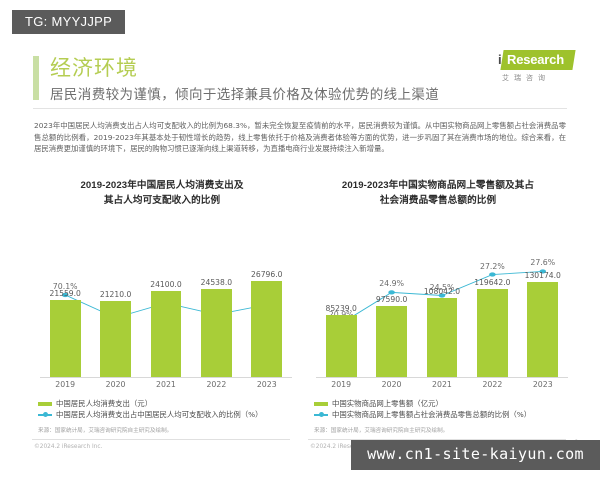  Describe the element at coordinates (381, 431) in the screenshot. I see `chart-right-source: 来源：国家统计局，艾瑞咨询研究院自主研究及绘制。` at that location.